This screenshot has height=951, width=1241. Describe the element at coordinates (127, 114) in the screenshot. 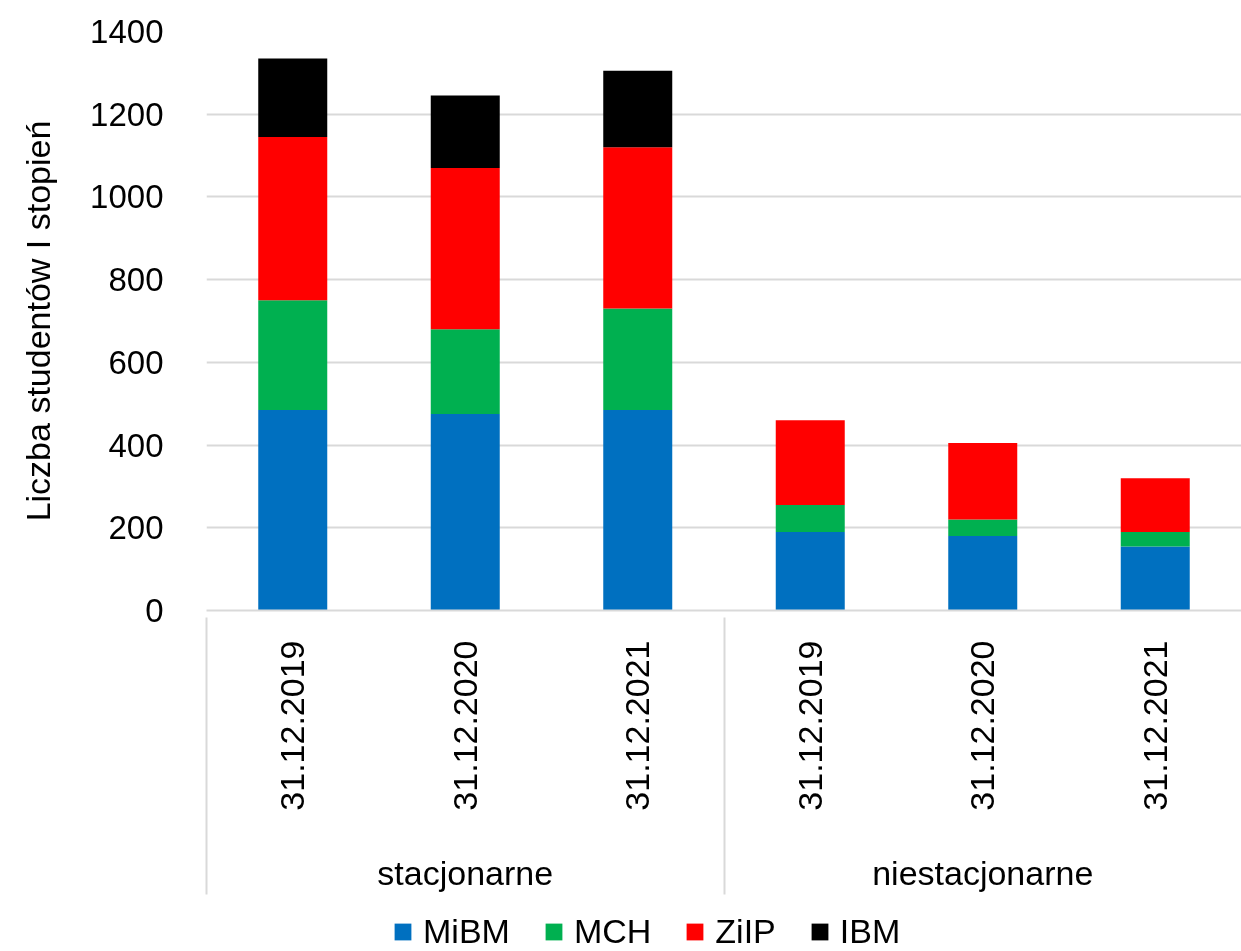

I see `y-tick-label: 1200` at that location.